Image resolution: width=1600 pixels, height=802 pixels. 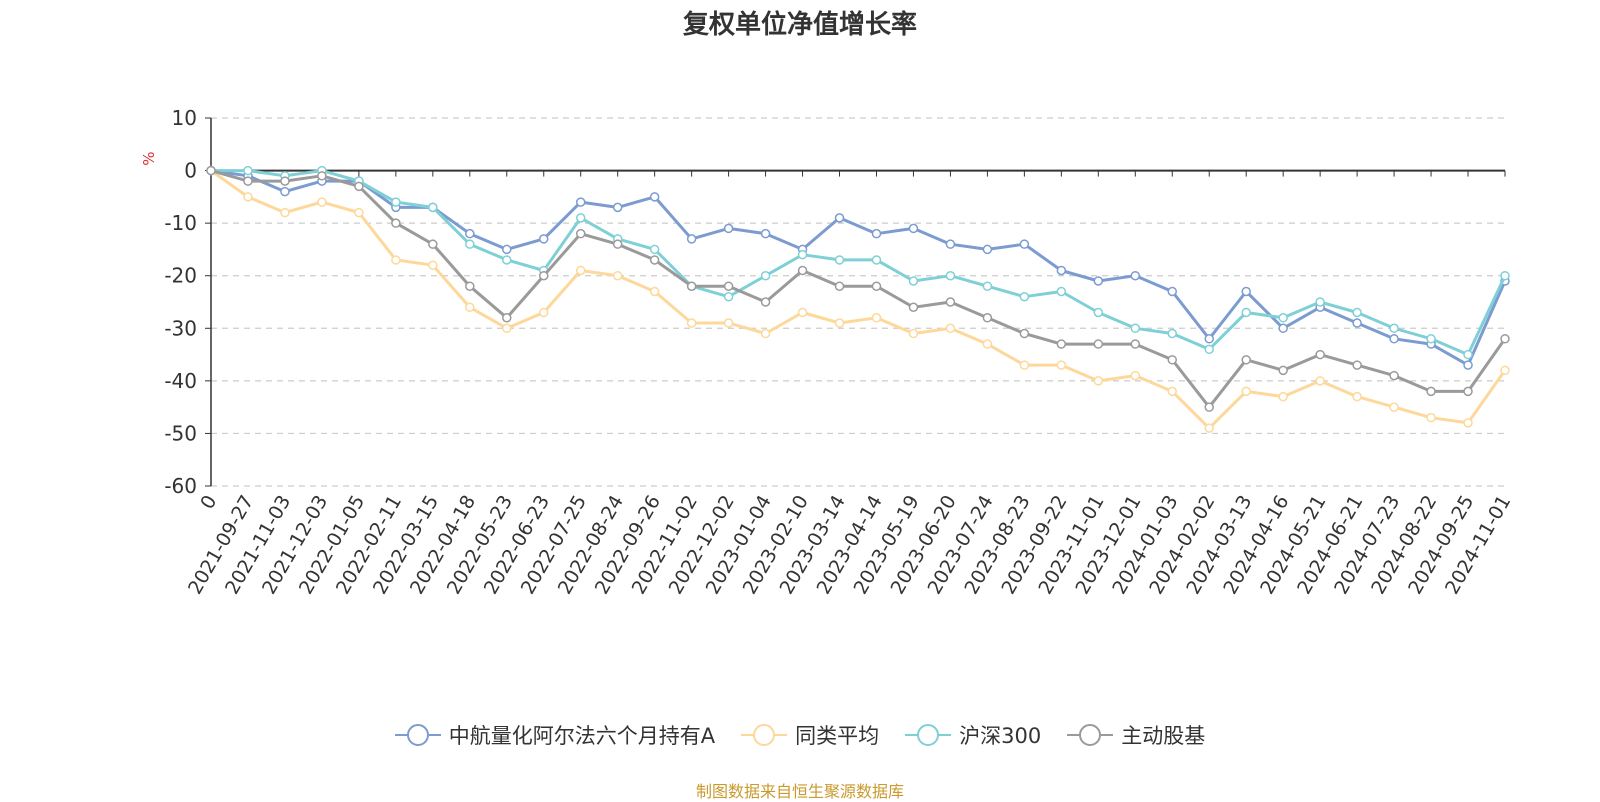 I want to click on x-tick-label: 0, so click(x=208, y=502).